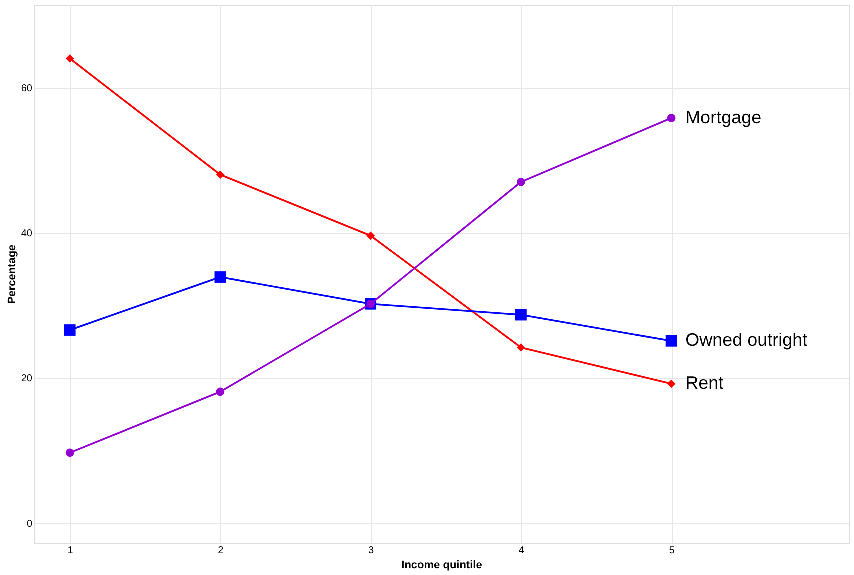 Image resolution: width=854 pixels, height=575 pixels. Describe the element at coordinates (71, 551) in the screenshot. I see `x-tick-label: 1` at that location.